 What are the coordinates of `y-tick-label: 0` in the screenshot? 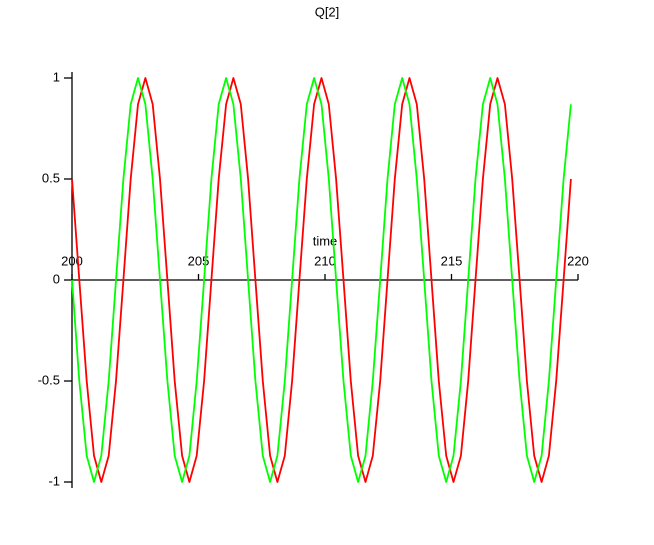 It's located at (56, 278).